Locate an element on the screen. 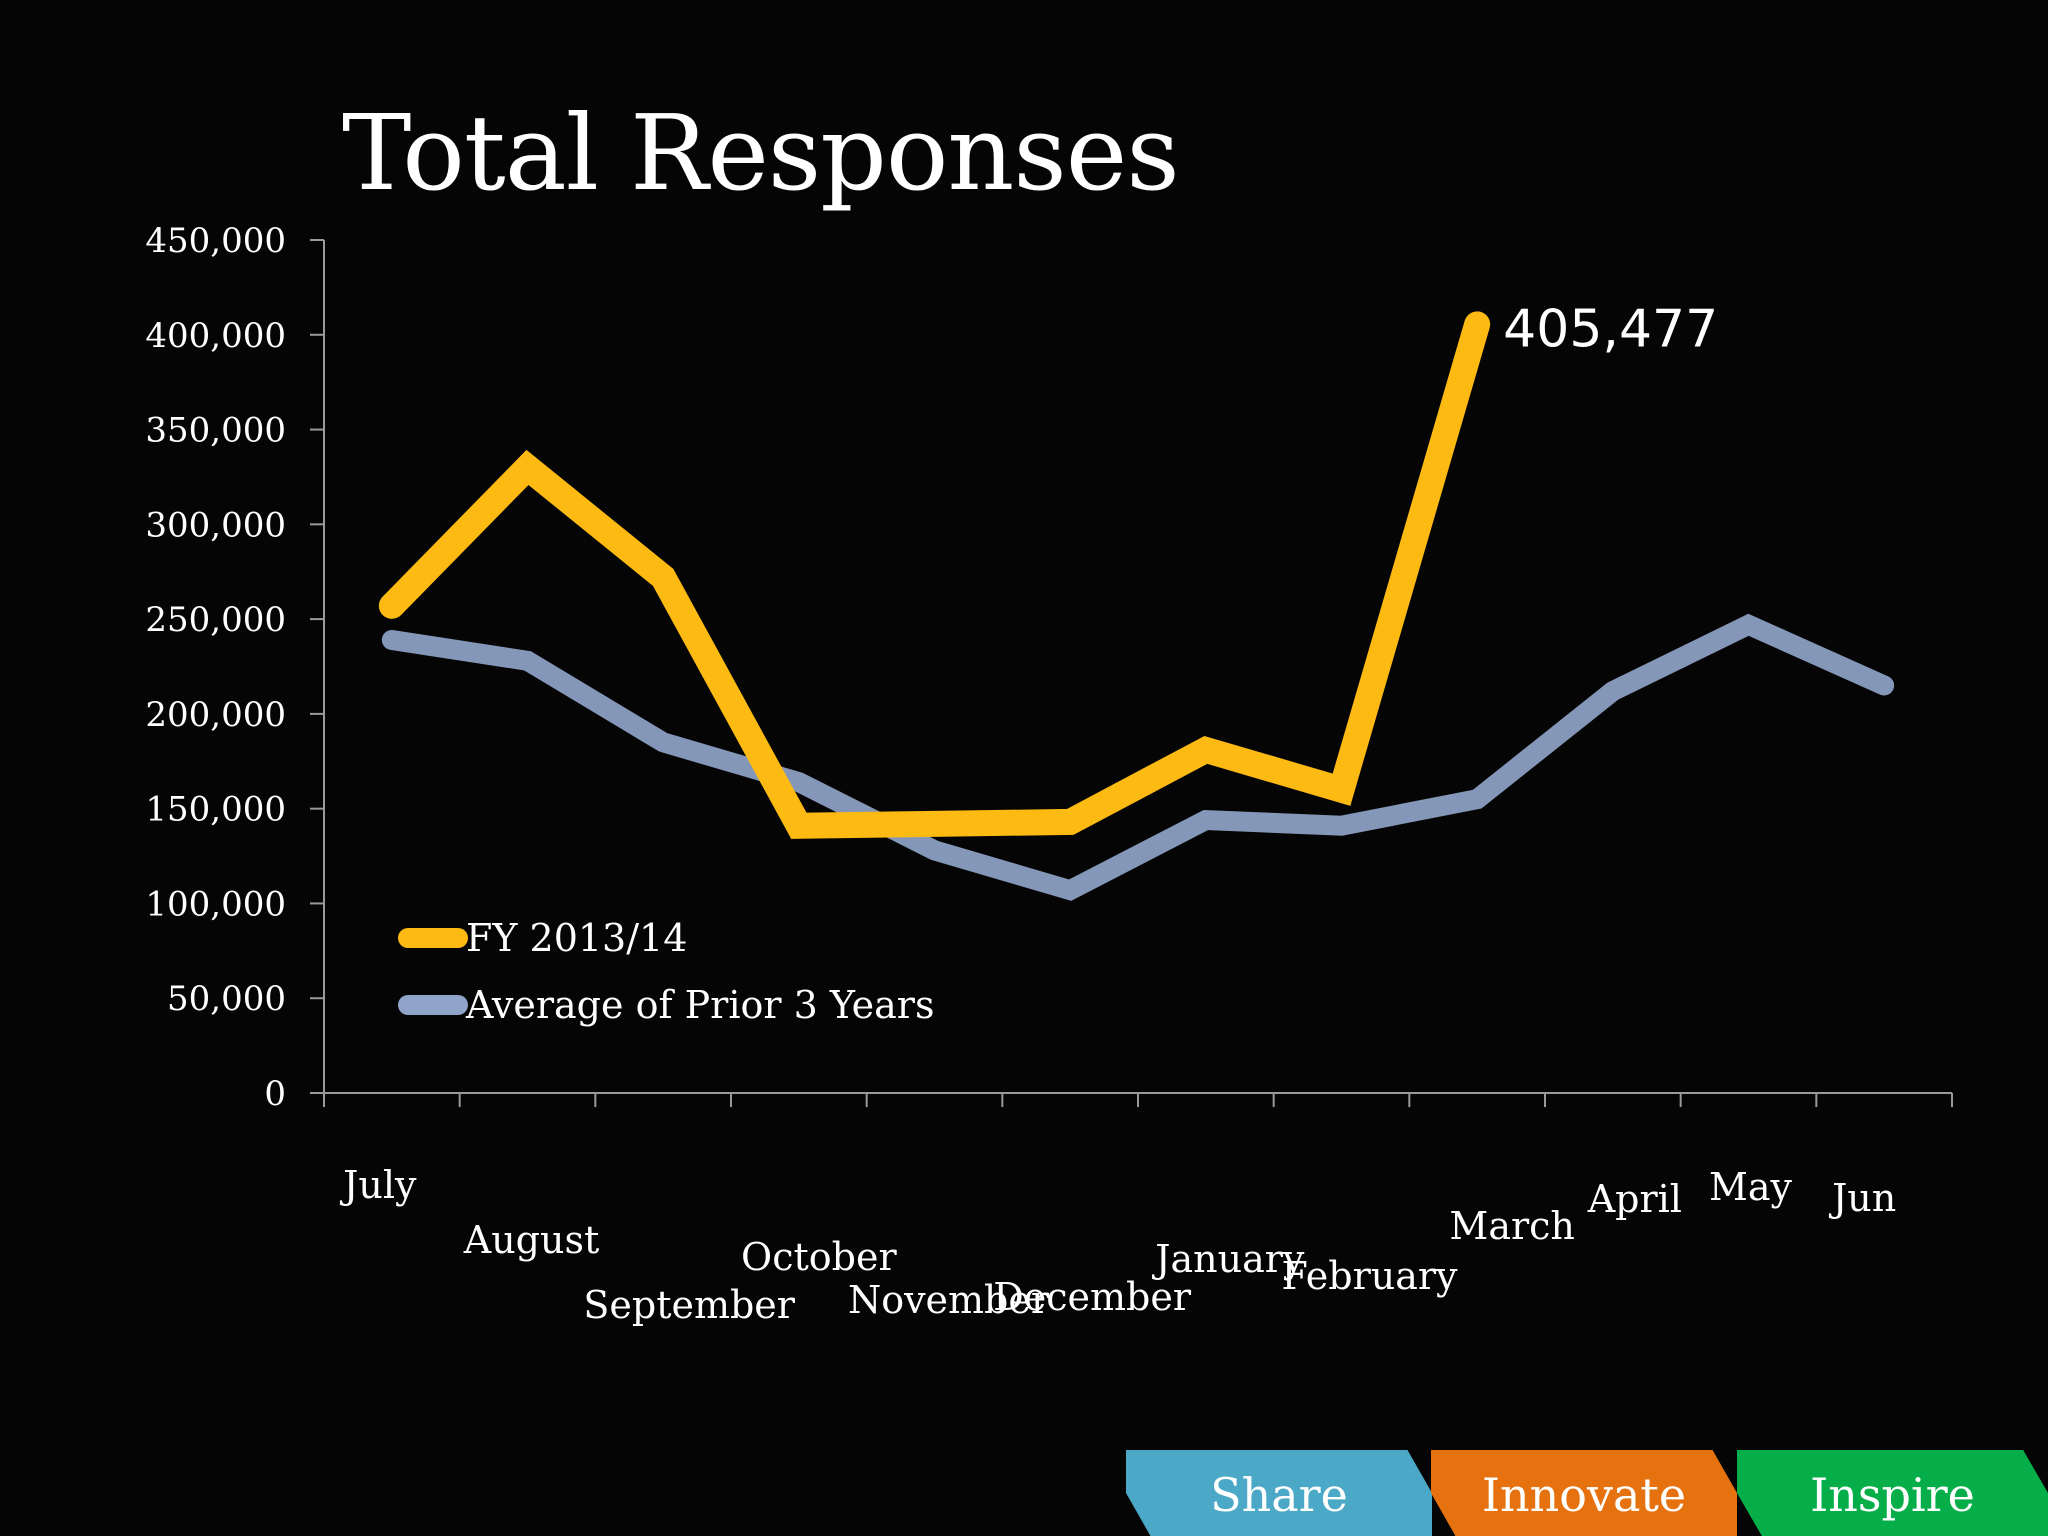  x-tick-label: July is located at coordinates (378, 1185).